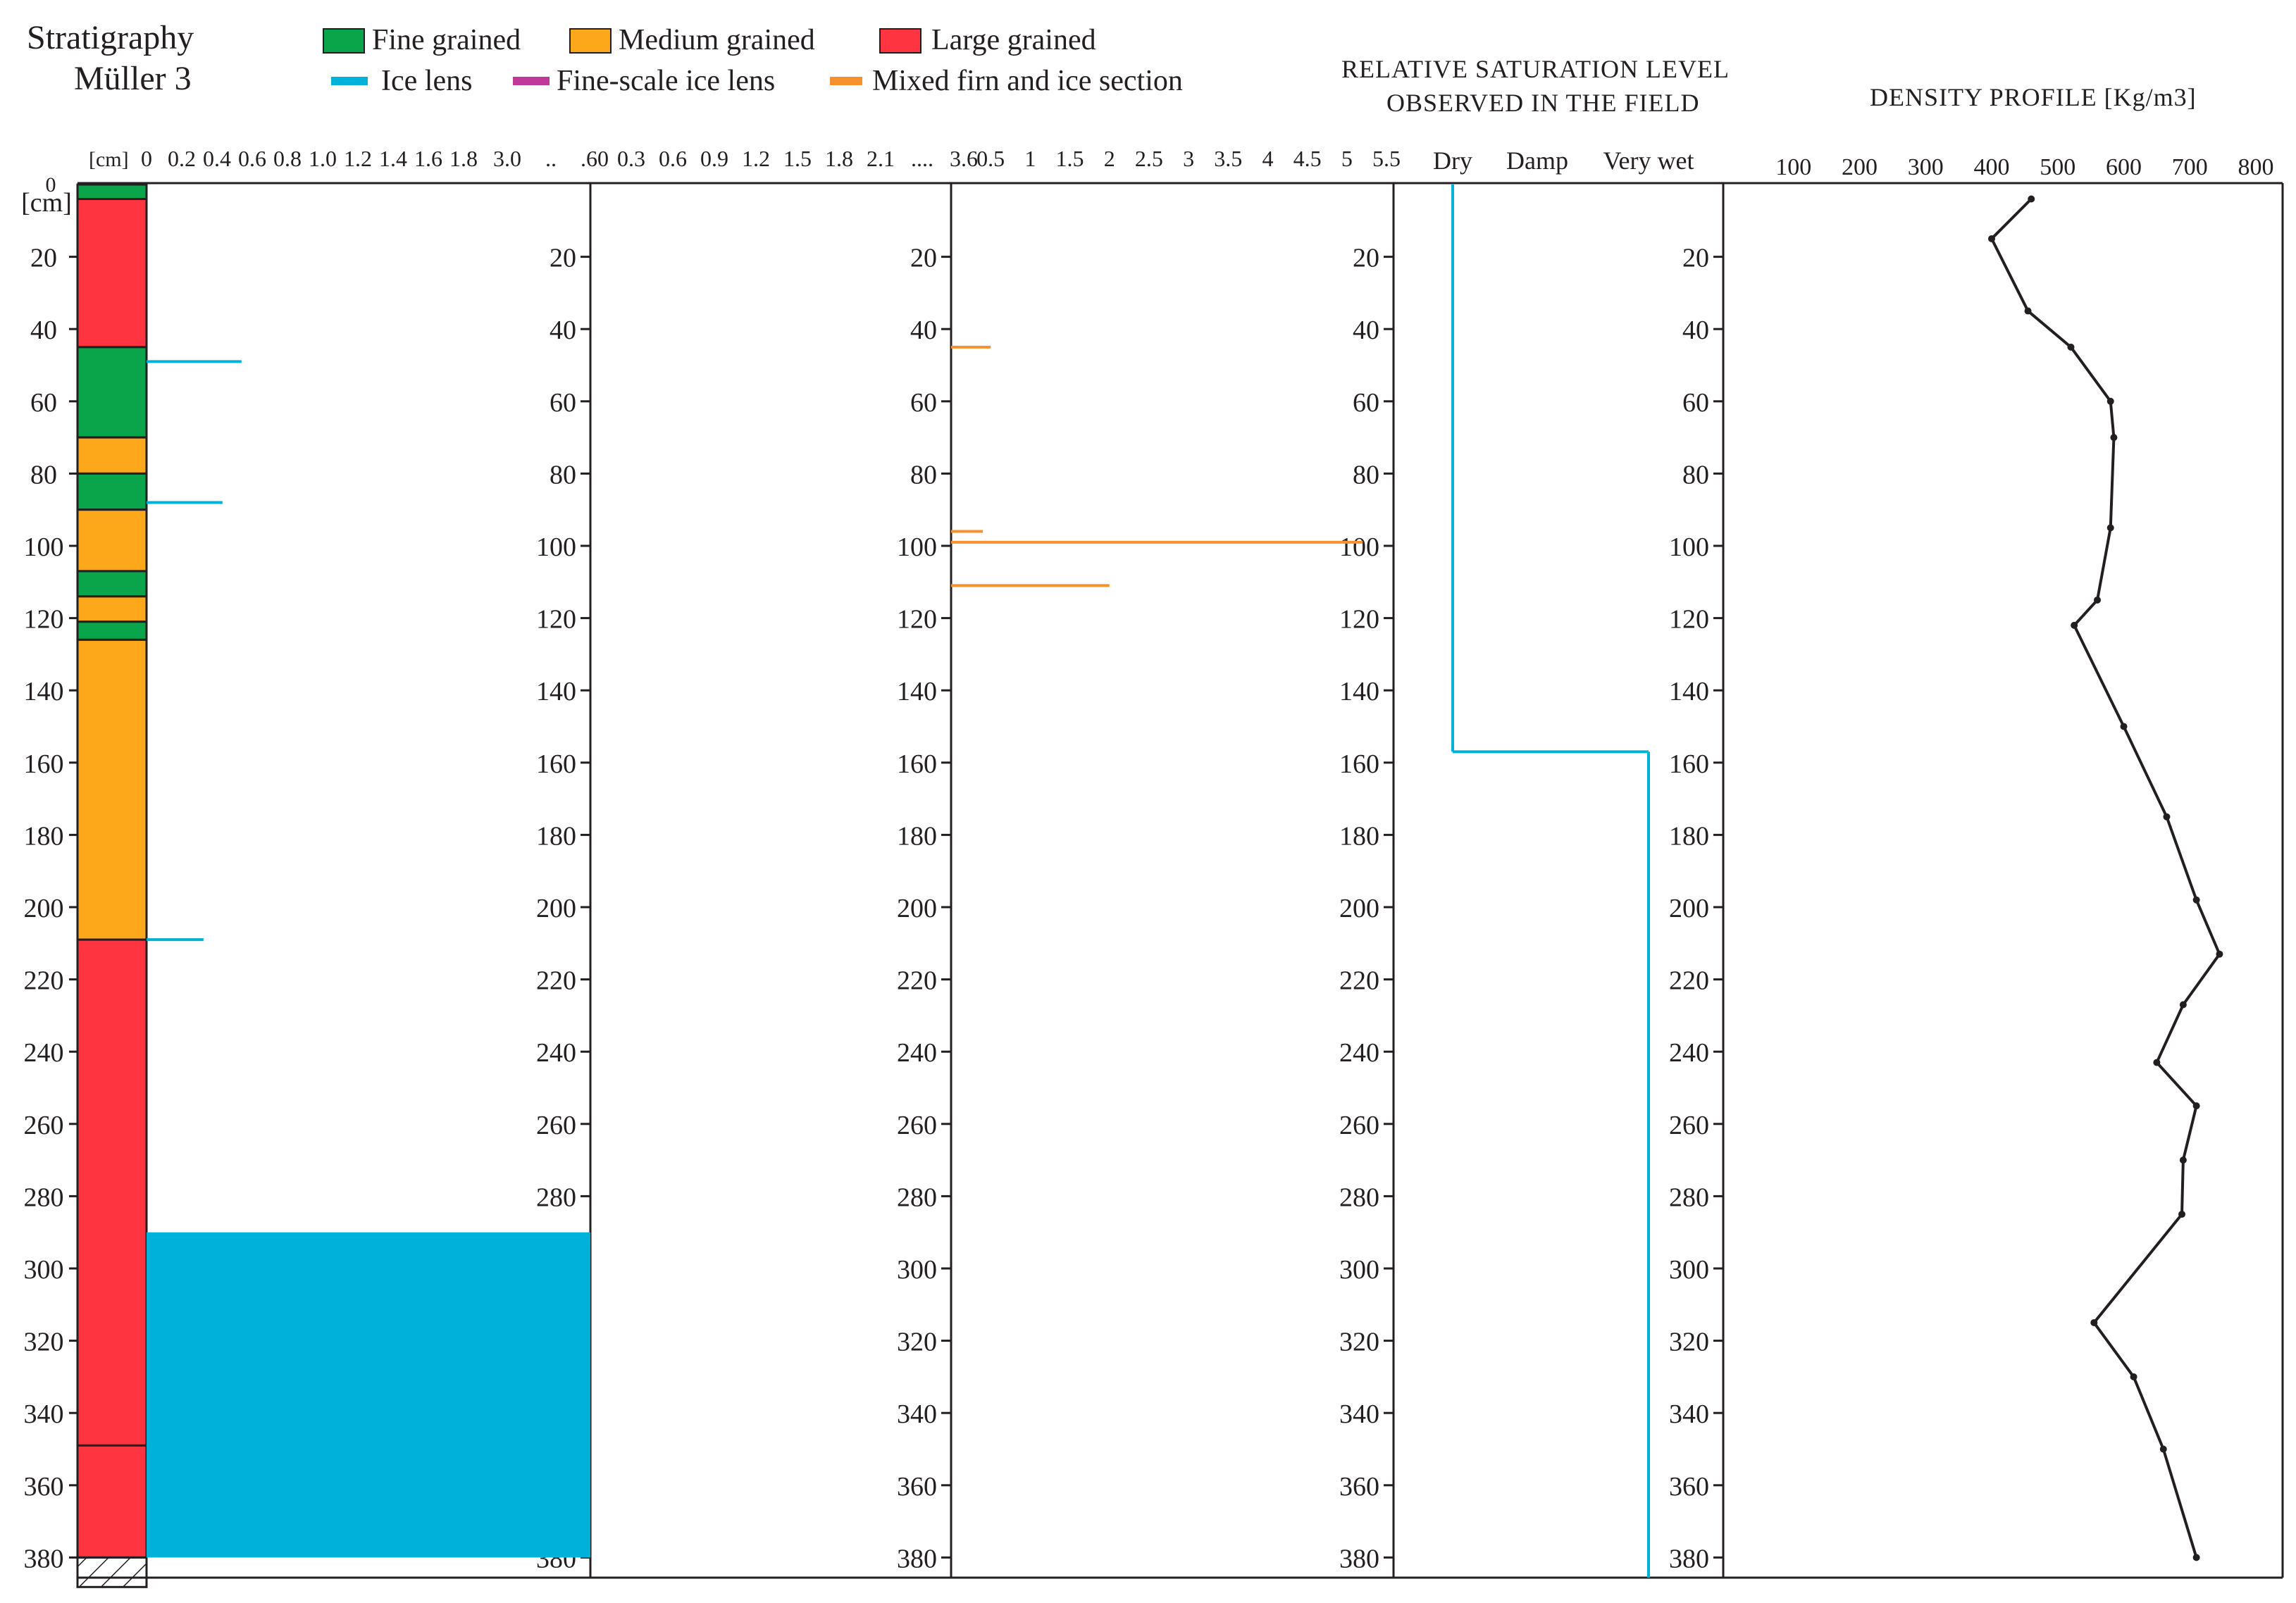 The image size is (2296, 1603). I want to click on mixed-x-tick: 5, so click(1347, 158).